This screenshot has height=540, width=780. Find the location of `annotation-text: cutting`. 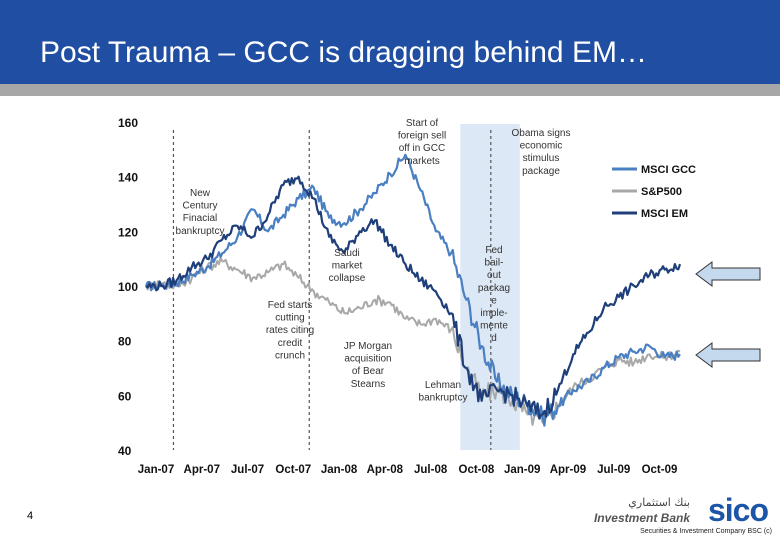

annotation-text: cutting is located at coordinates (289, 318).